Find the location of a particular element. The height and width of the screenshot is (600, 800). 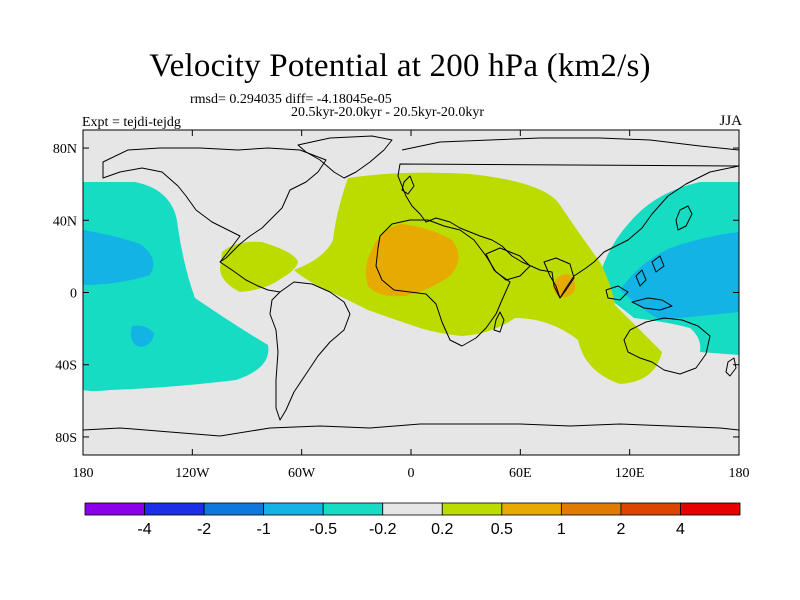

colorbar-level-label: 1 is located at coordinates (561, 529).